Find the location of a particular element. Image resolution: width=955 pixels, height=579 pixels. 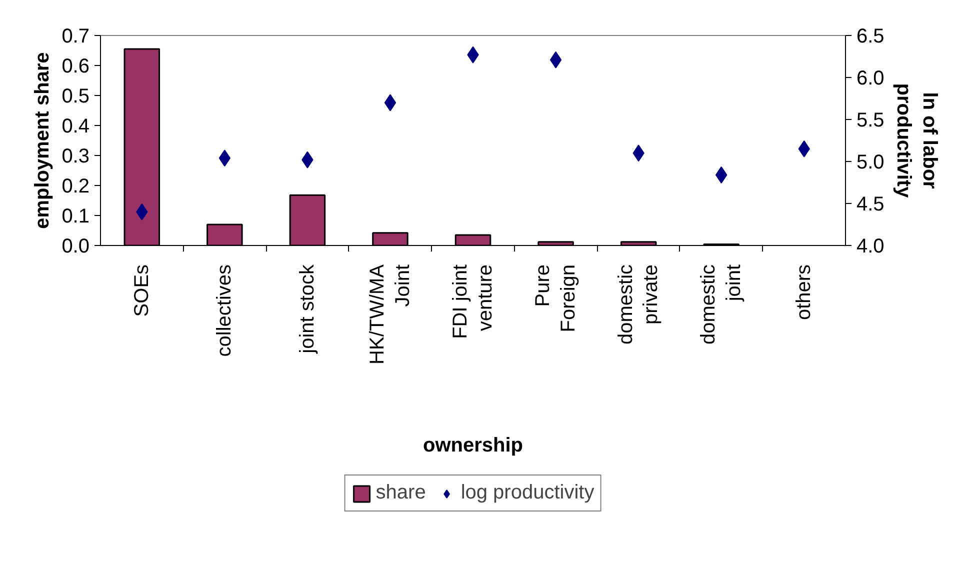

x-tick-label: domestic joint is located at coordinates (721, 304).